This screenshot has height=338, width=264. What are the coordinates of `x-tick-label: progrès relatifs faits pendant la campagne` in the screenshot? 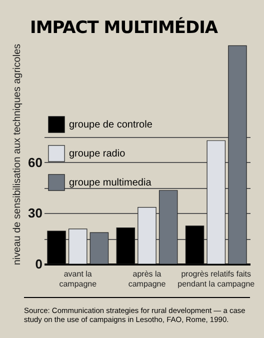 It's located at (217, 279).